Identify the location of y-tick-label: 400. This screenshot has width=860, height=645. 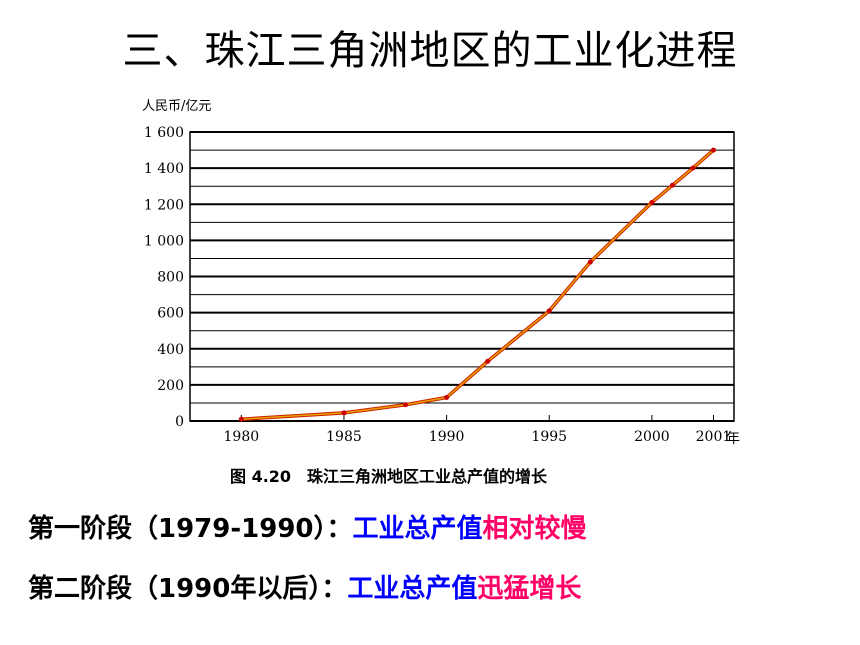
(170, 350).